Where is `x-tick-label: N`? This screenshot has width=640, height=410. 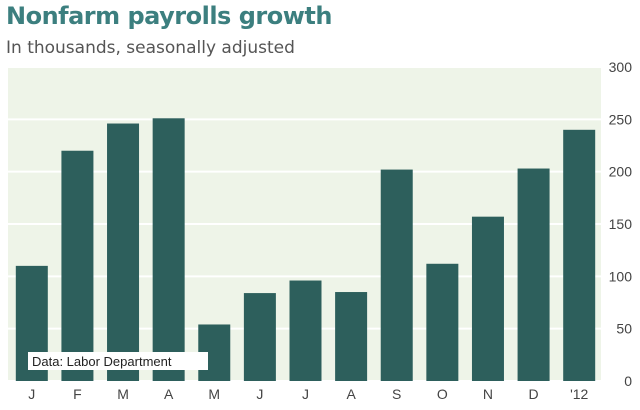
x-tick-label: N is located at coordinates (488, 394).